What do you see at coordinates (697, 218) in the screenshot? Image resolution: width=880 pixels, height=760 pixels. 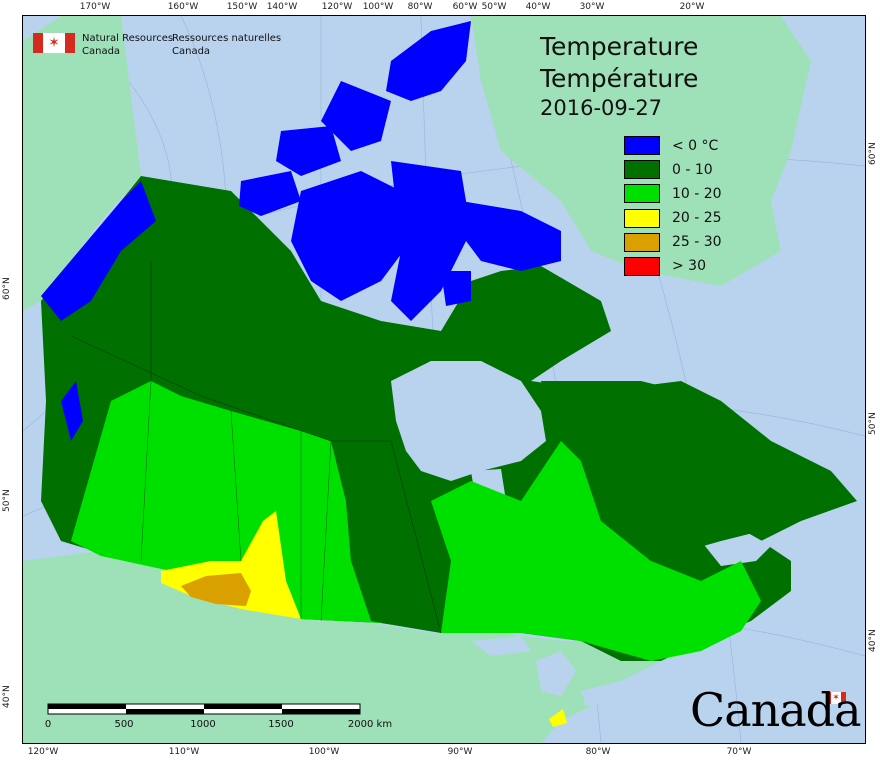 I see `legend-label: 20 - 25` at bounding box center [697, 218].